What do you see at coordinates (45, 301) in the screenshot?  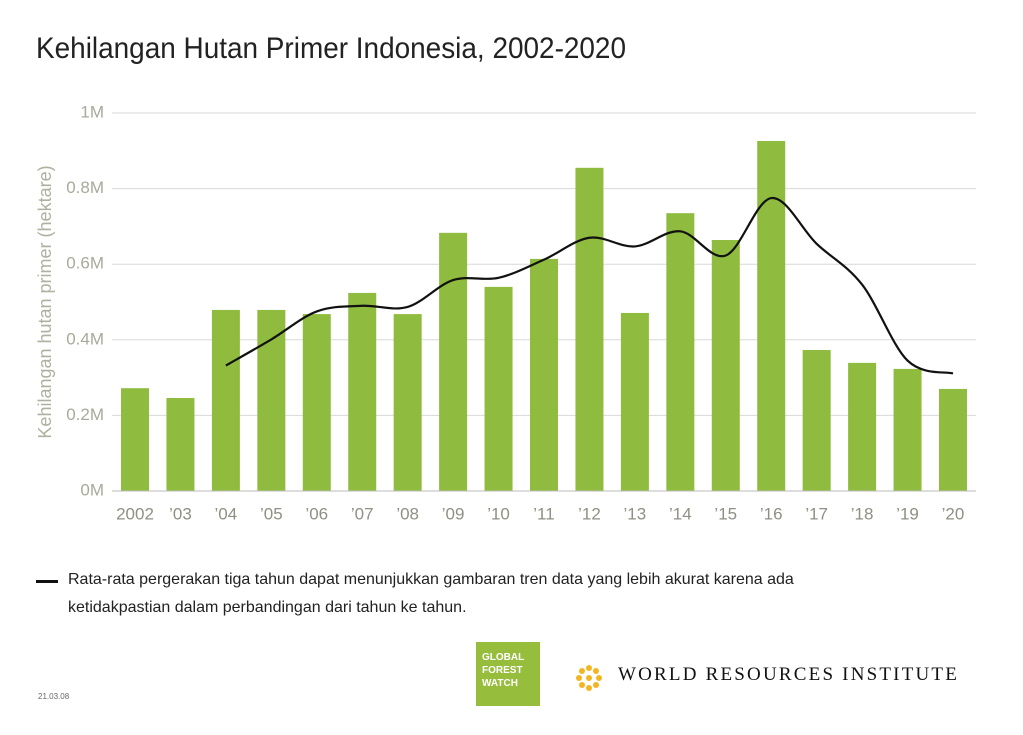 I see `y-axis-label: Kehilangan hutan primer (hektare)` at bounding box center [45, 301].